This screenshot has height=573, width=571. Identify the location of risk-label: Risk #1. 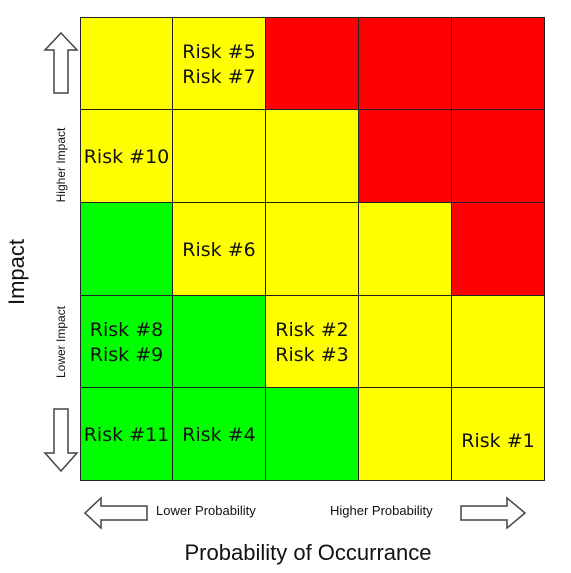
(498, 440).